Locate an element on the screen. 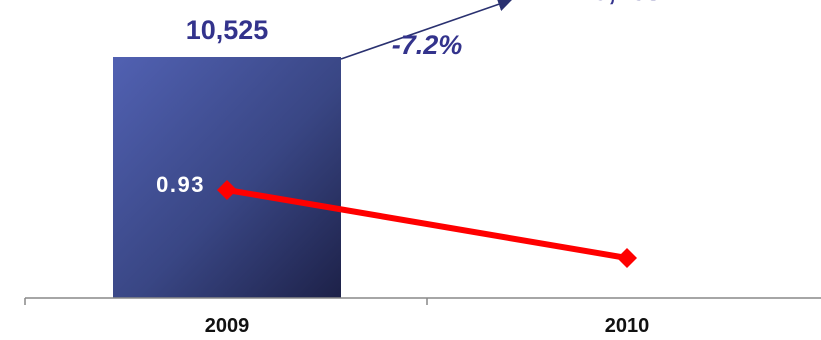 This screenshot has width=821, height=340. change-percent-label: -7.2% is located at coordinates (427, 45).